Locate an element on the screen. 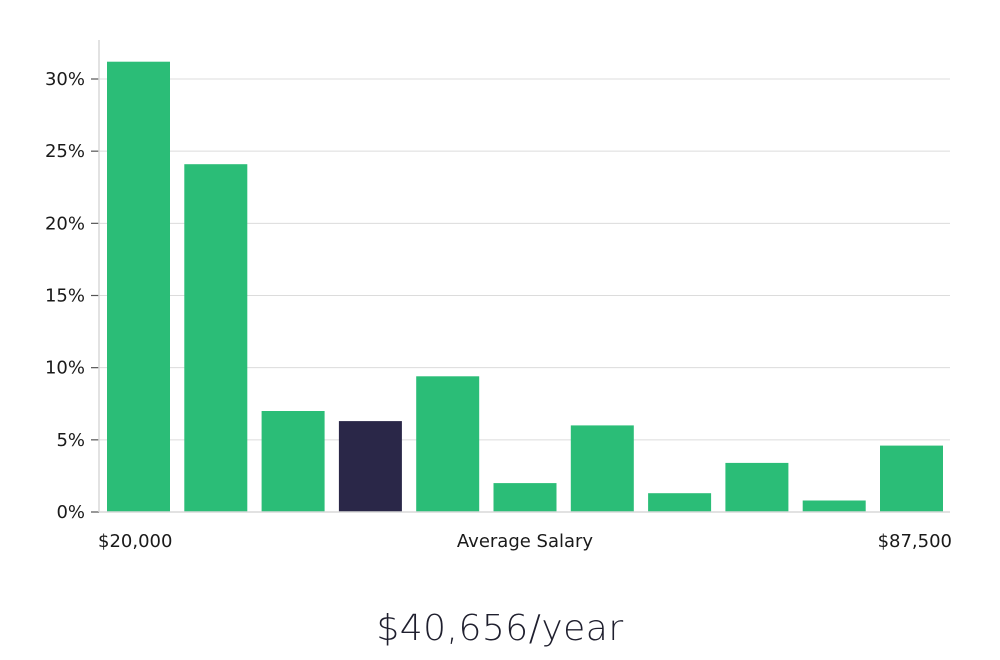 The width and height of the screenshot is (1000, 660). x-min-label: $20,000 is located at coordinates (135, 541).